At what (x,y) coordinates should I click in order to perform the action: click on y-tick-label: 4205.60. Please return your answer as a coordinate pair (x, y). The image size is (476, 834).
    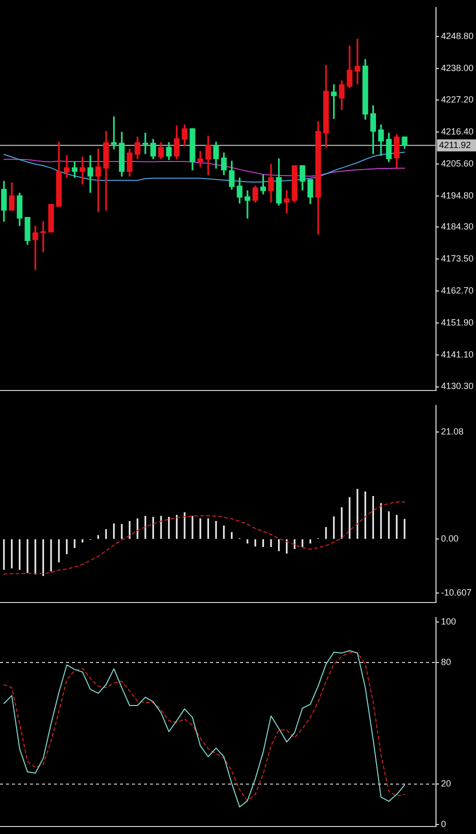
    Looking at the image, I should click on (457, 163).